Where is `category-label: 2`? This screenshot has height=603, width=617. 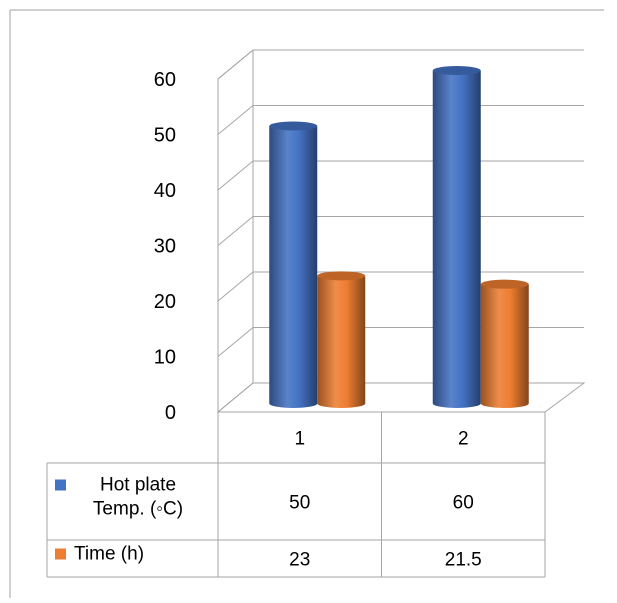
category-label: 2 is located at coordinates (463, 439).